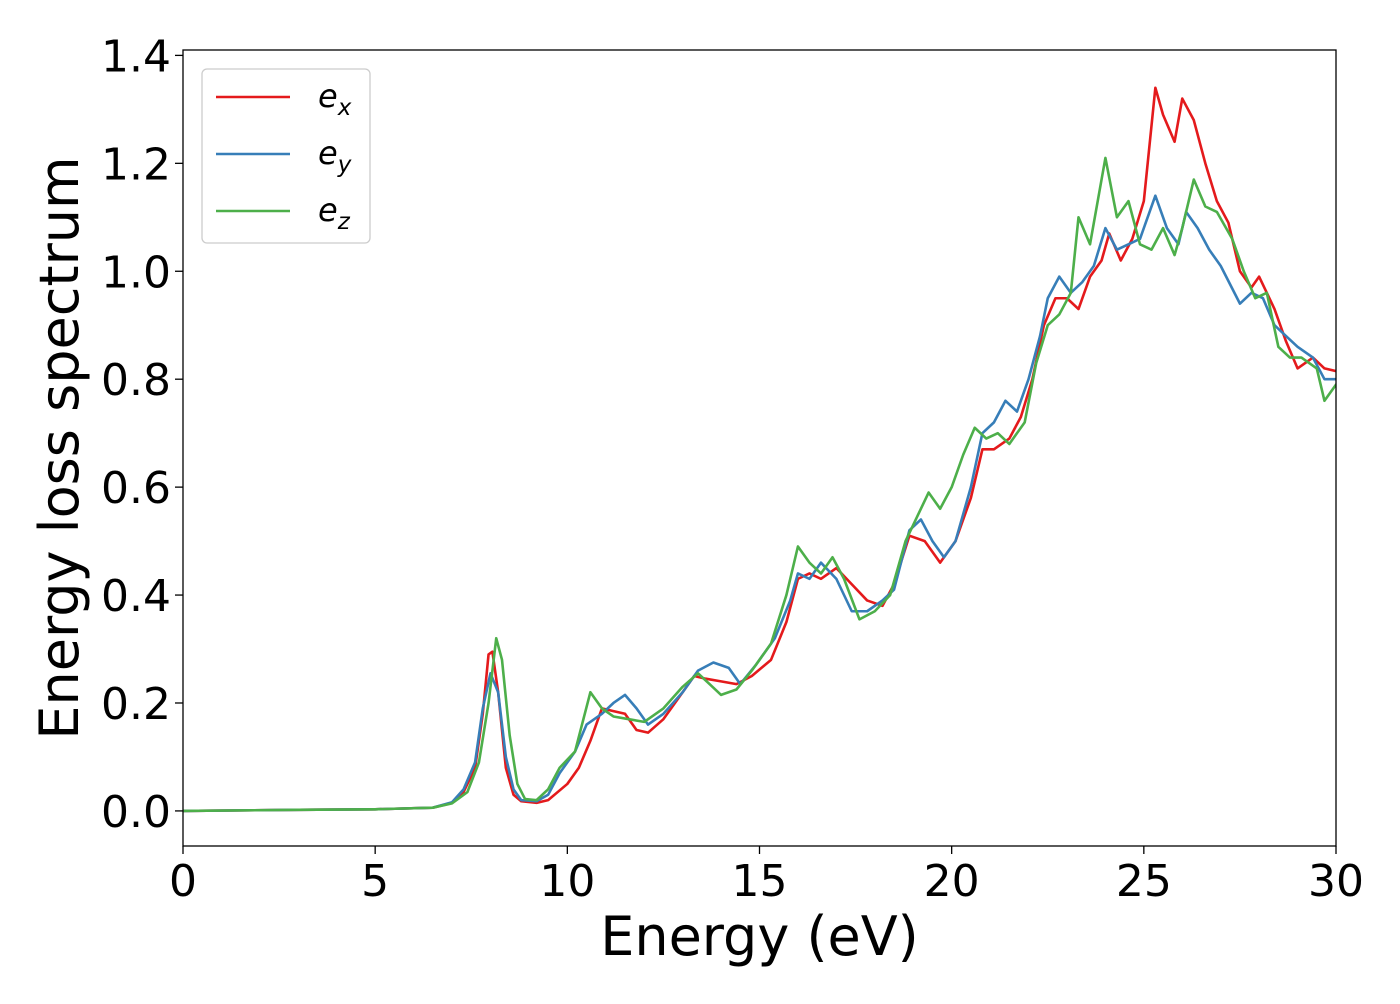 This screenshot has height=1004, width=1400. I want to click on legend-label: ez, so click(334, 213).